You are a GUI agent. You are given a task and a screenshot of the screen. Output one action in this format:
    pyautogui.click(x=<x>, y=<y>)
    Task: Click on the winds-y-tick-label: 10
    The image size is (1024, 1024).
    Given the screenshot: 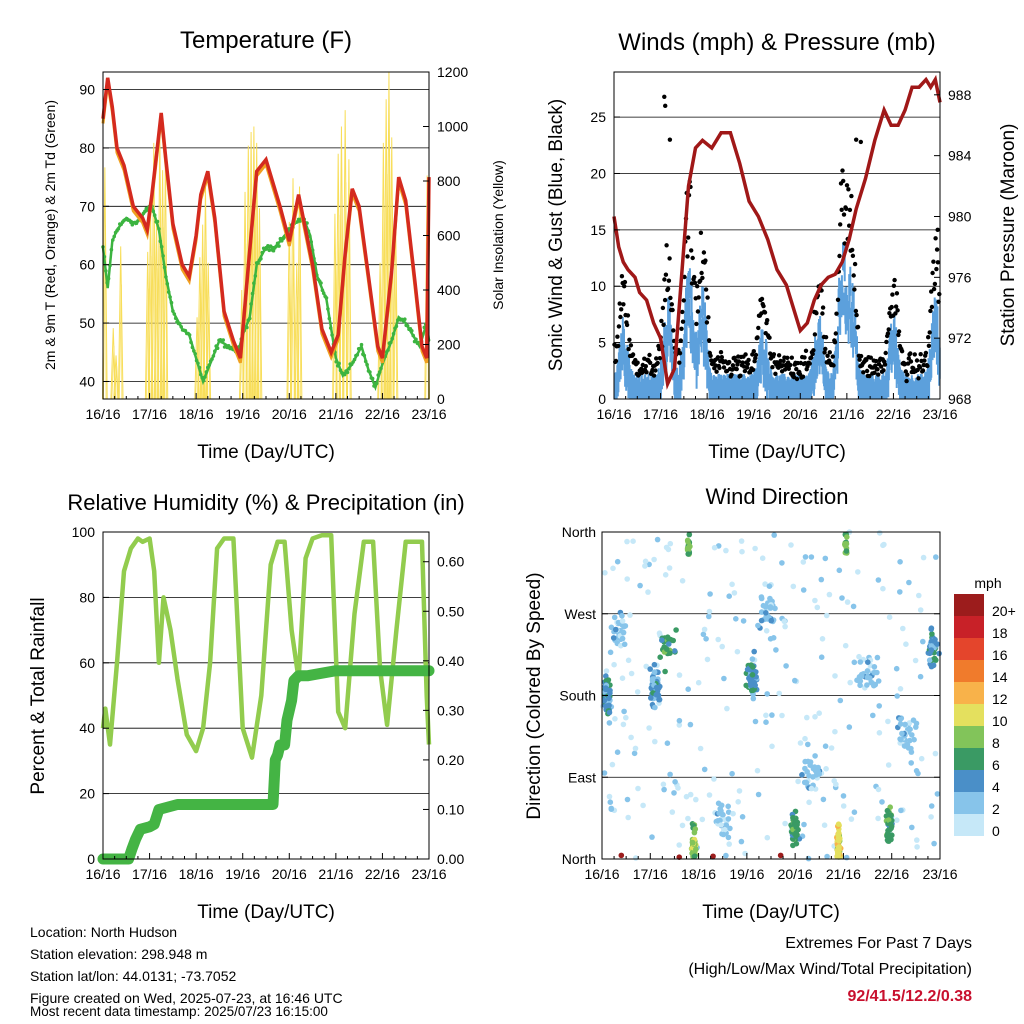 What is the action you would take?
    pyautogui.click(x=598, y=286)
    